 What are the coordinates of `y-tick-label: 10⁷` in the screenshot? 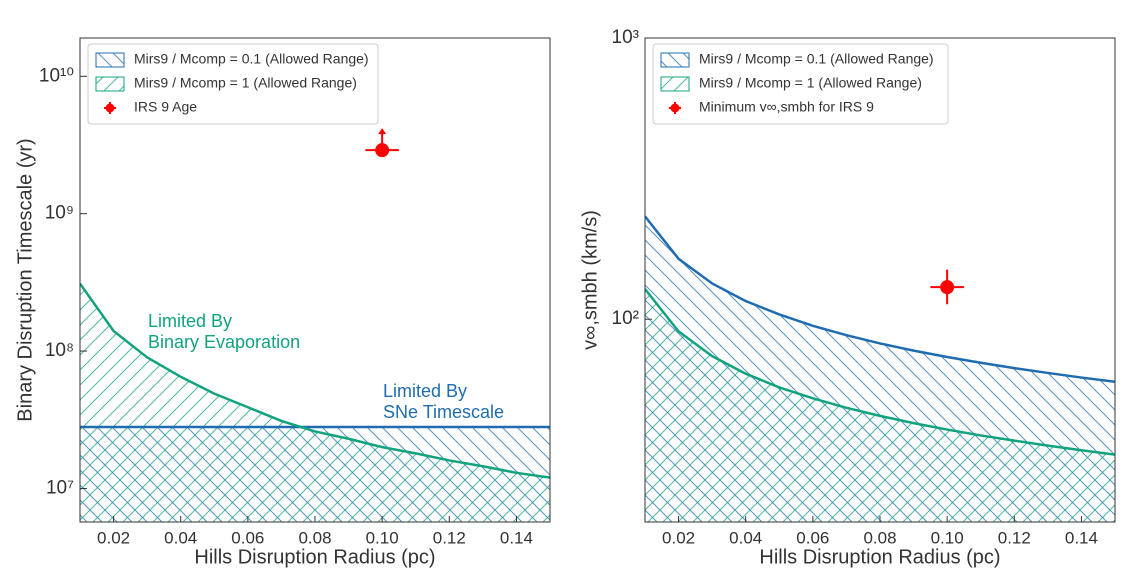 It's located at (60, 487).